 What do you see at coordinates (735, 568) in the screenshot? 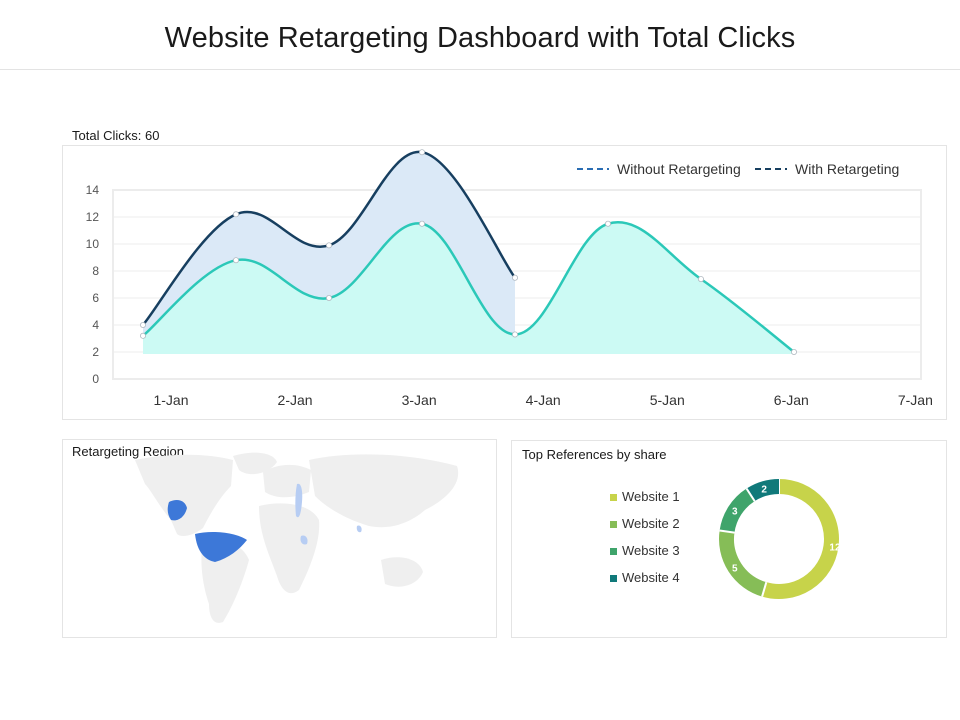
I see `slice-label: 5` at bounding box center [735, 568].